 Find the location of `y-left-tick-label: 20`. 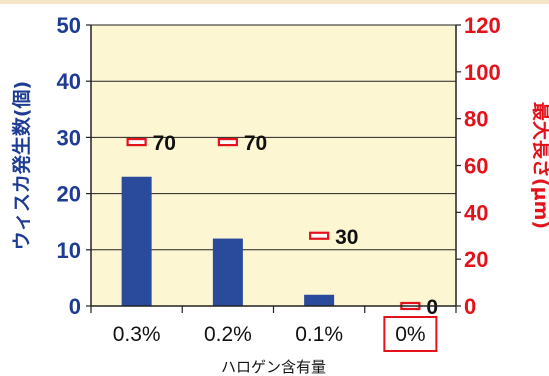

y-left-tick-label: 20 is located at coordinates (69, 194).